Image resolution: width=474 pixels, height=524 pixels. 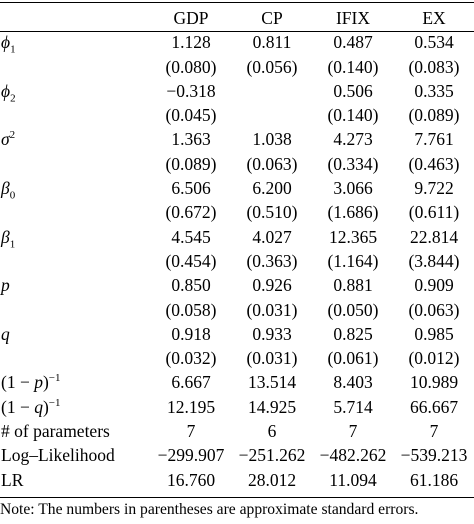 I want to click on table-cell: (0.032), so click(x=191, y=358).